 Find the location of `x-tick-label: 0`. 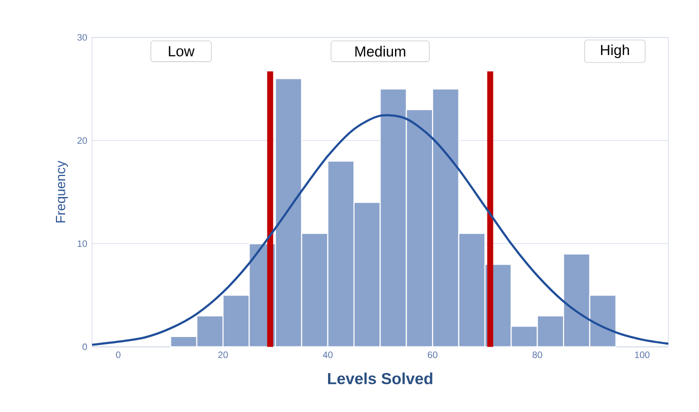

x-tick-label: 0 is located at coordinates (118, 354).